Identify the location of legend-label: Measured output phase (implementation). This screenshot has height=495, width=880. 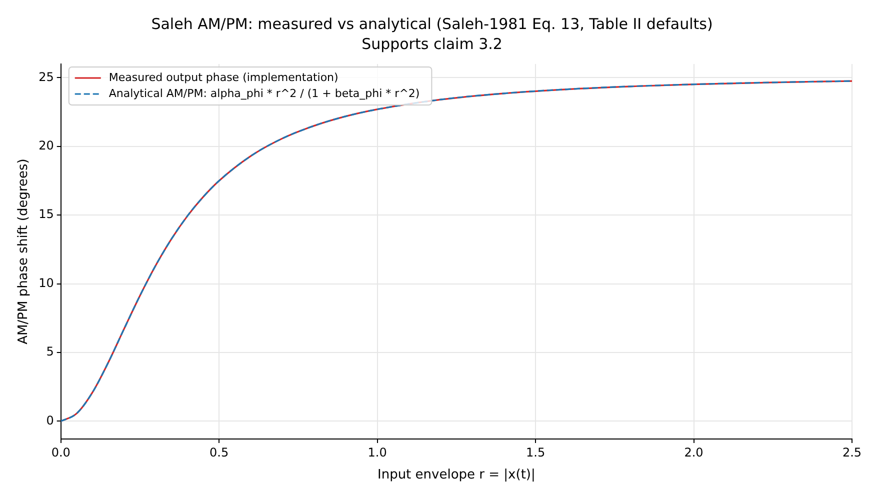
(223, 77).